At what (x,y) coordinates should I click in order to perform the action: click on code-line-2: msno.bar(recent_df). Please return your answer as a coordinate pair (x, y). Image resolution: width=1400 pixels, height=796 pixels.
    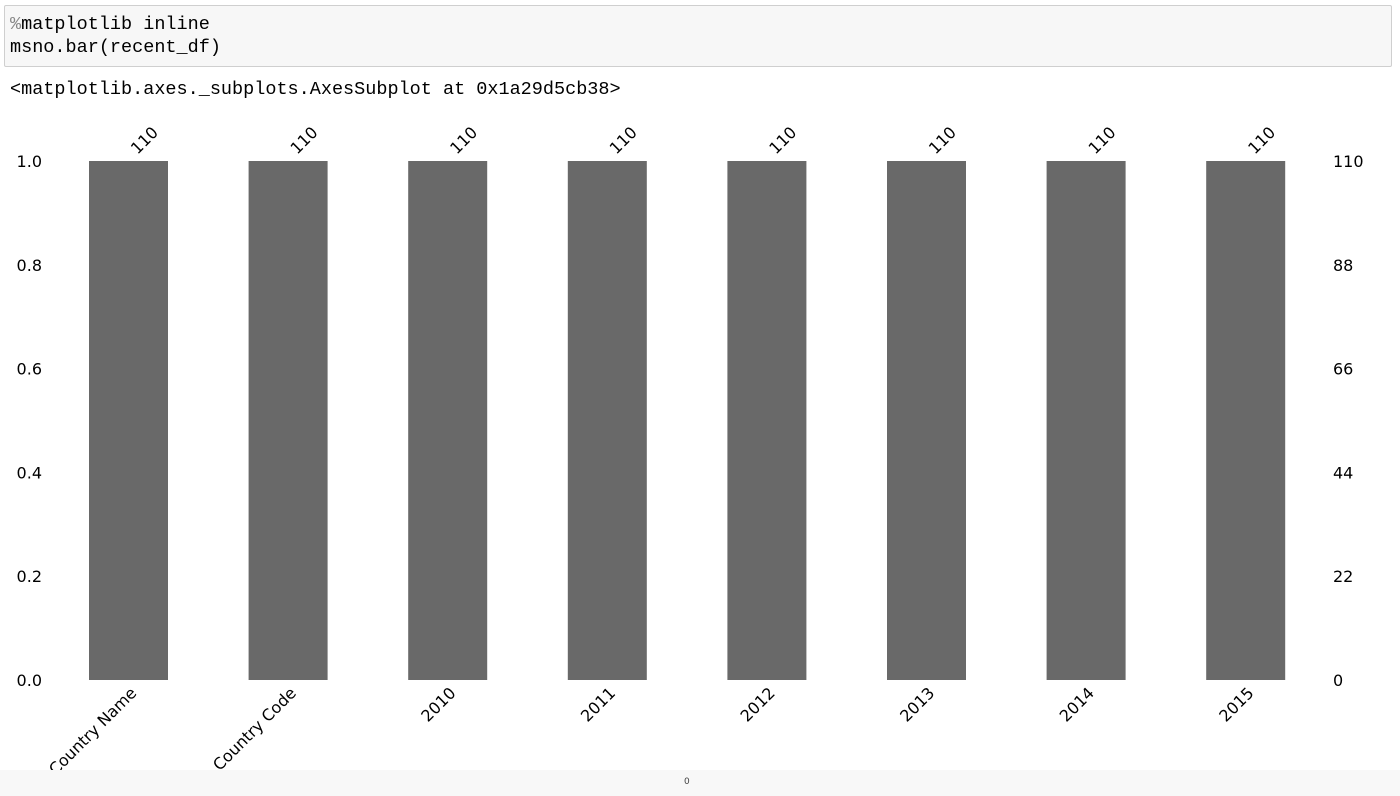
    Looking at the image, I should click on (115, 47).